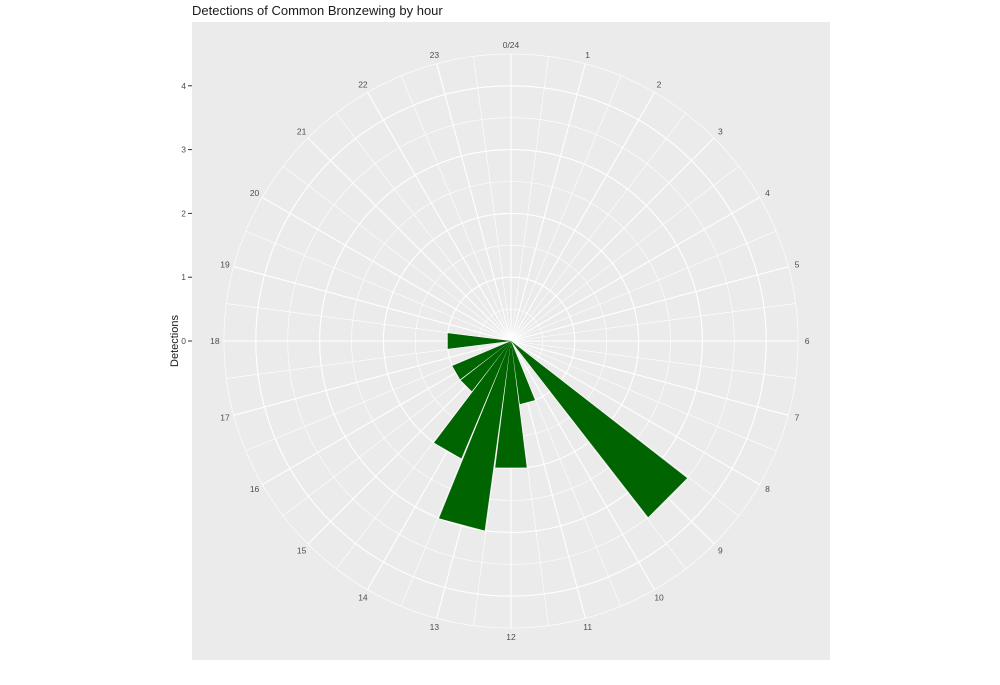 Image resolution: width=1000 pixels, height=685 pixels. Describe the element at coordinates (767, 489) in the screenshot. I see `hour-label: 8` at that location.